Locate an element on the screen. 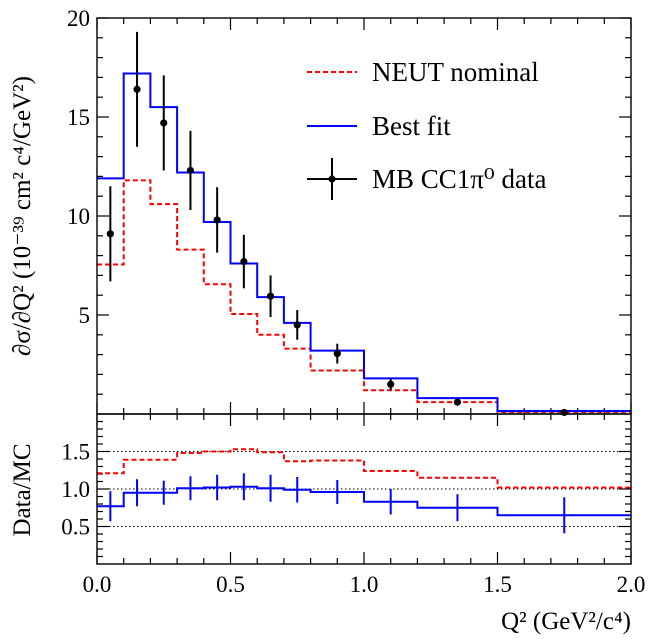  main-y-tick-label: 20 is located at coordinates (78, 18).